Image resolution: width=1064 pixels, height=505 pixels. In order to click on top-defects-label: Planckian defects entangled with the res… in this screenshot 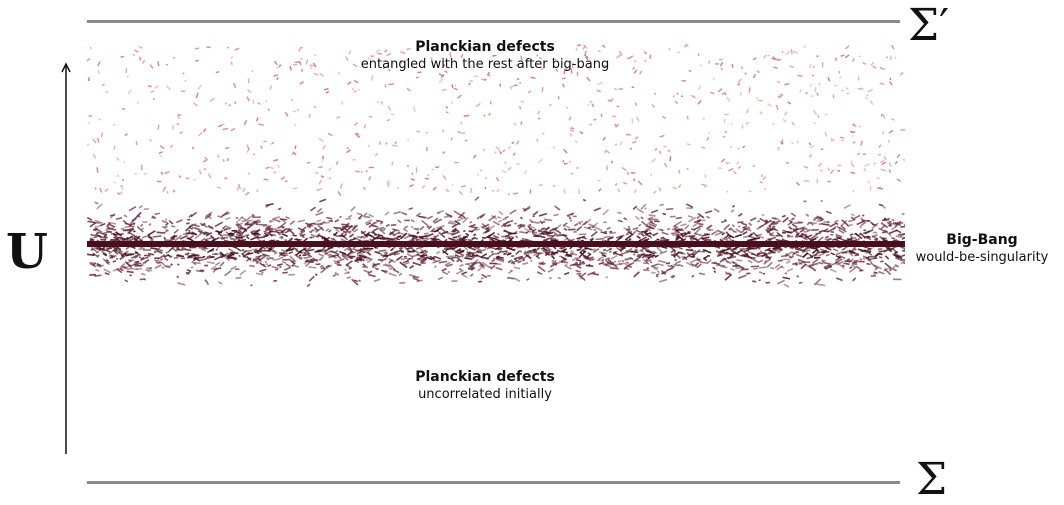, I will do `click(485, 56)`.